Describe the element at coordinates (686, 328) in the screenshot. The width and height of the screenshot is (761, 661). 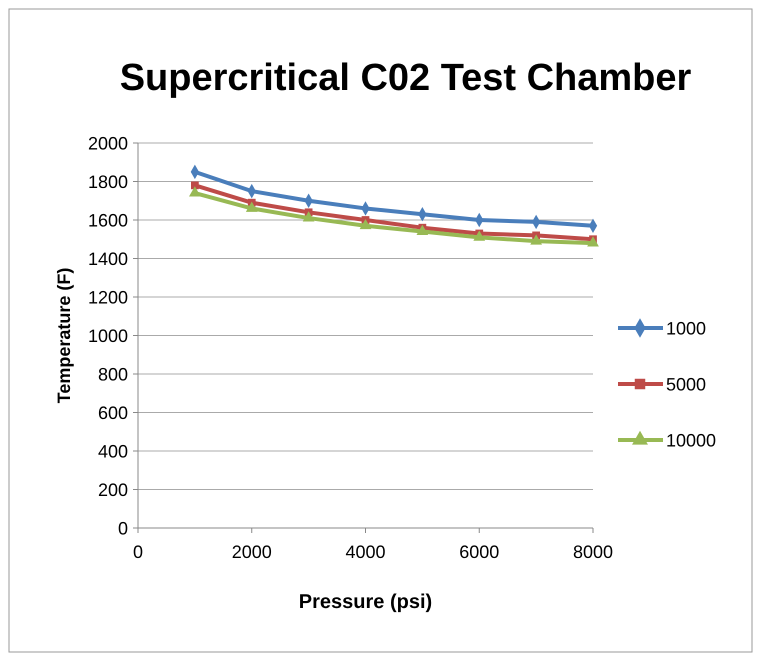
I see `legend-label: 1000` at that location.